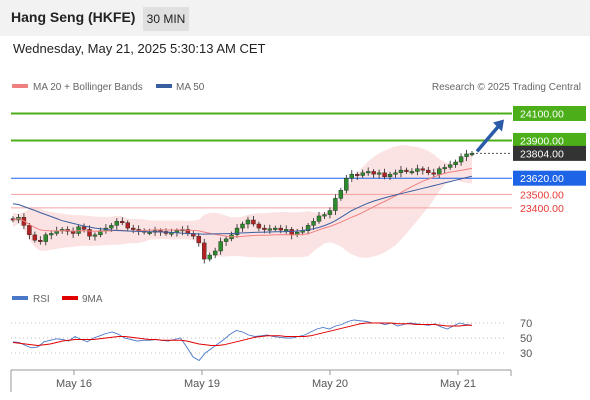 The image size is (590, 400). Describe the element at coordinates (242, 334) in the screenshot. I see `rsi-ma9-line` at that location.